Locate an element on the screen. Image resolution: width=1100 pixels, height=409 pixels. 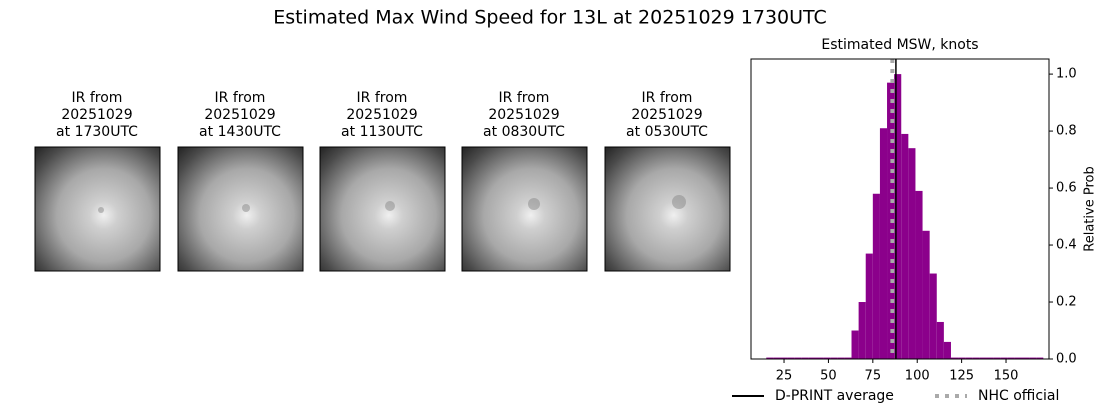
y-axis-label: Relative Prob is located at coordinates (1090, 208).